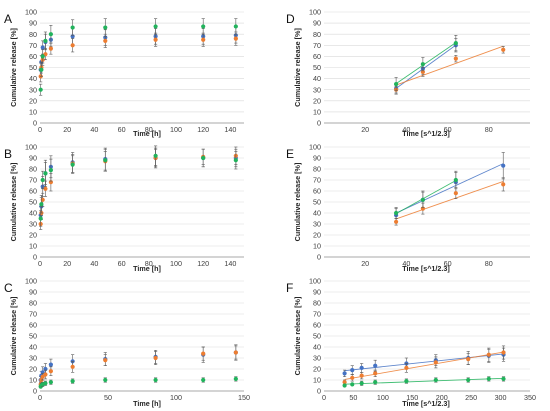 Image resolution: width=550 pixels, height=411 pixels. What do you see at coordinates (230, 129) in the screenshot?
I see `x-tick-label: 140` at bounding box center [230, 129].